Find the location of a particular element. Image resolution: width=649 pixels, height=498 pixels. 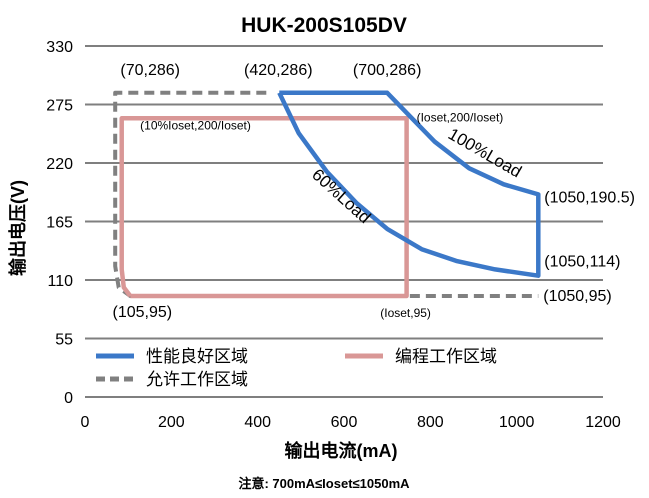

legend-label-good: 性能良好区域 is located at coordinates (197, 356).